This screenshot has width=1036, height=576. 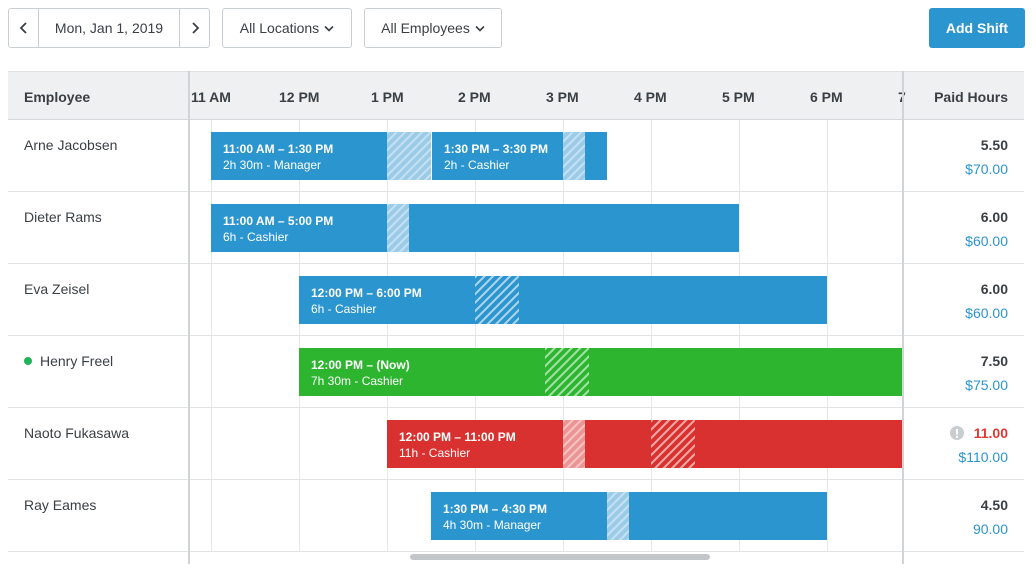 I want to click on grid-header, so click(x=516, y=95).